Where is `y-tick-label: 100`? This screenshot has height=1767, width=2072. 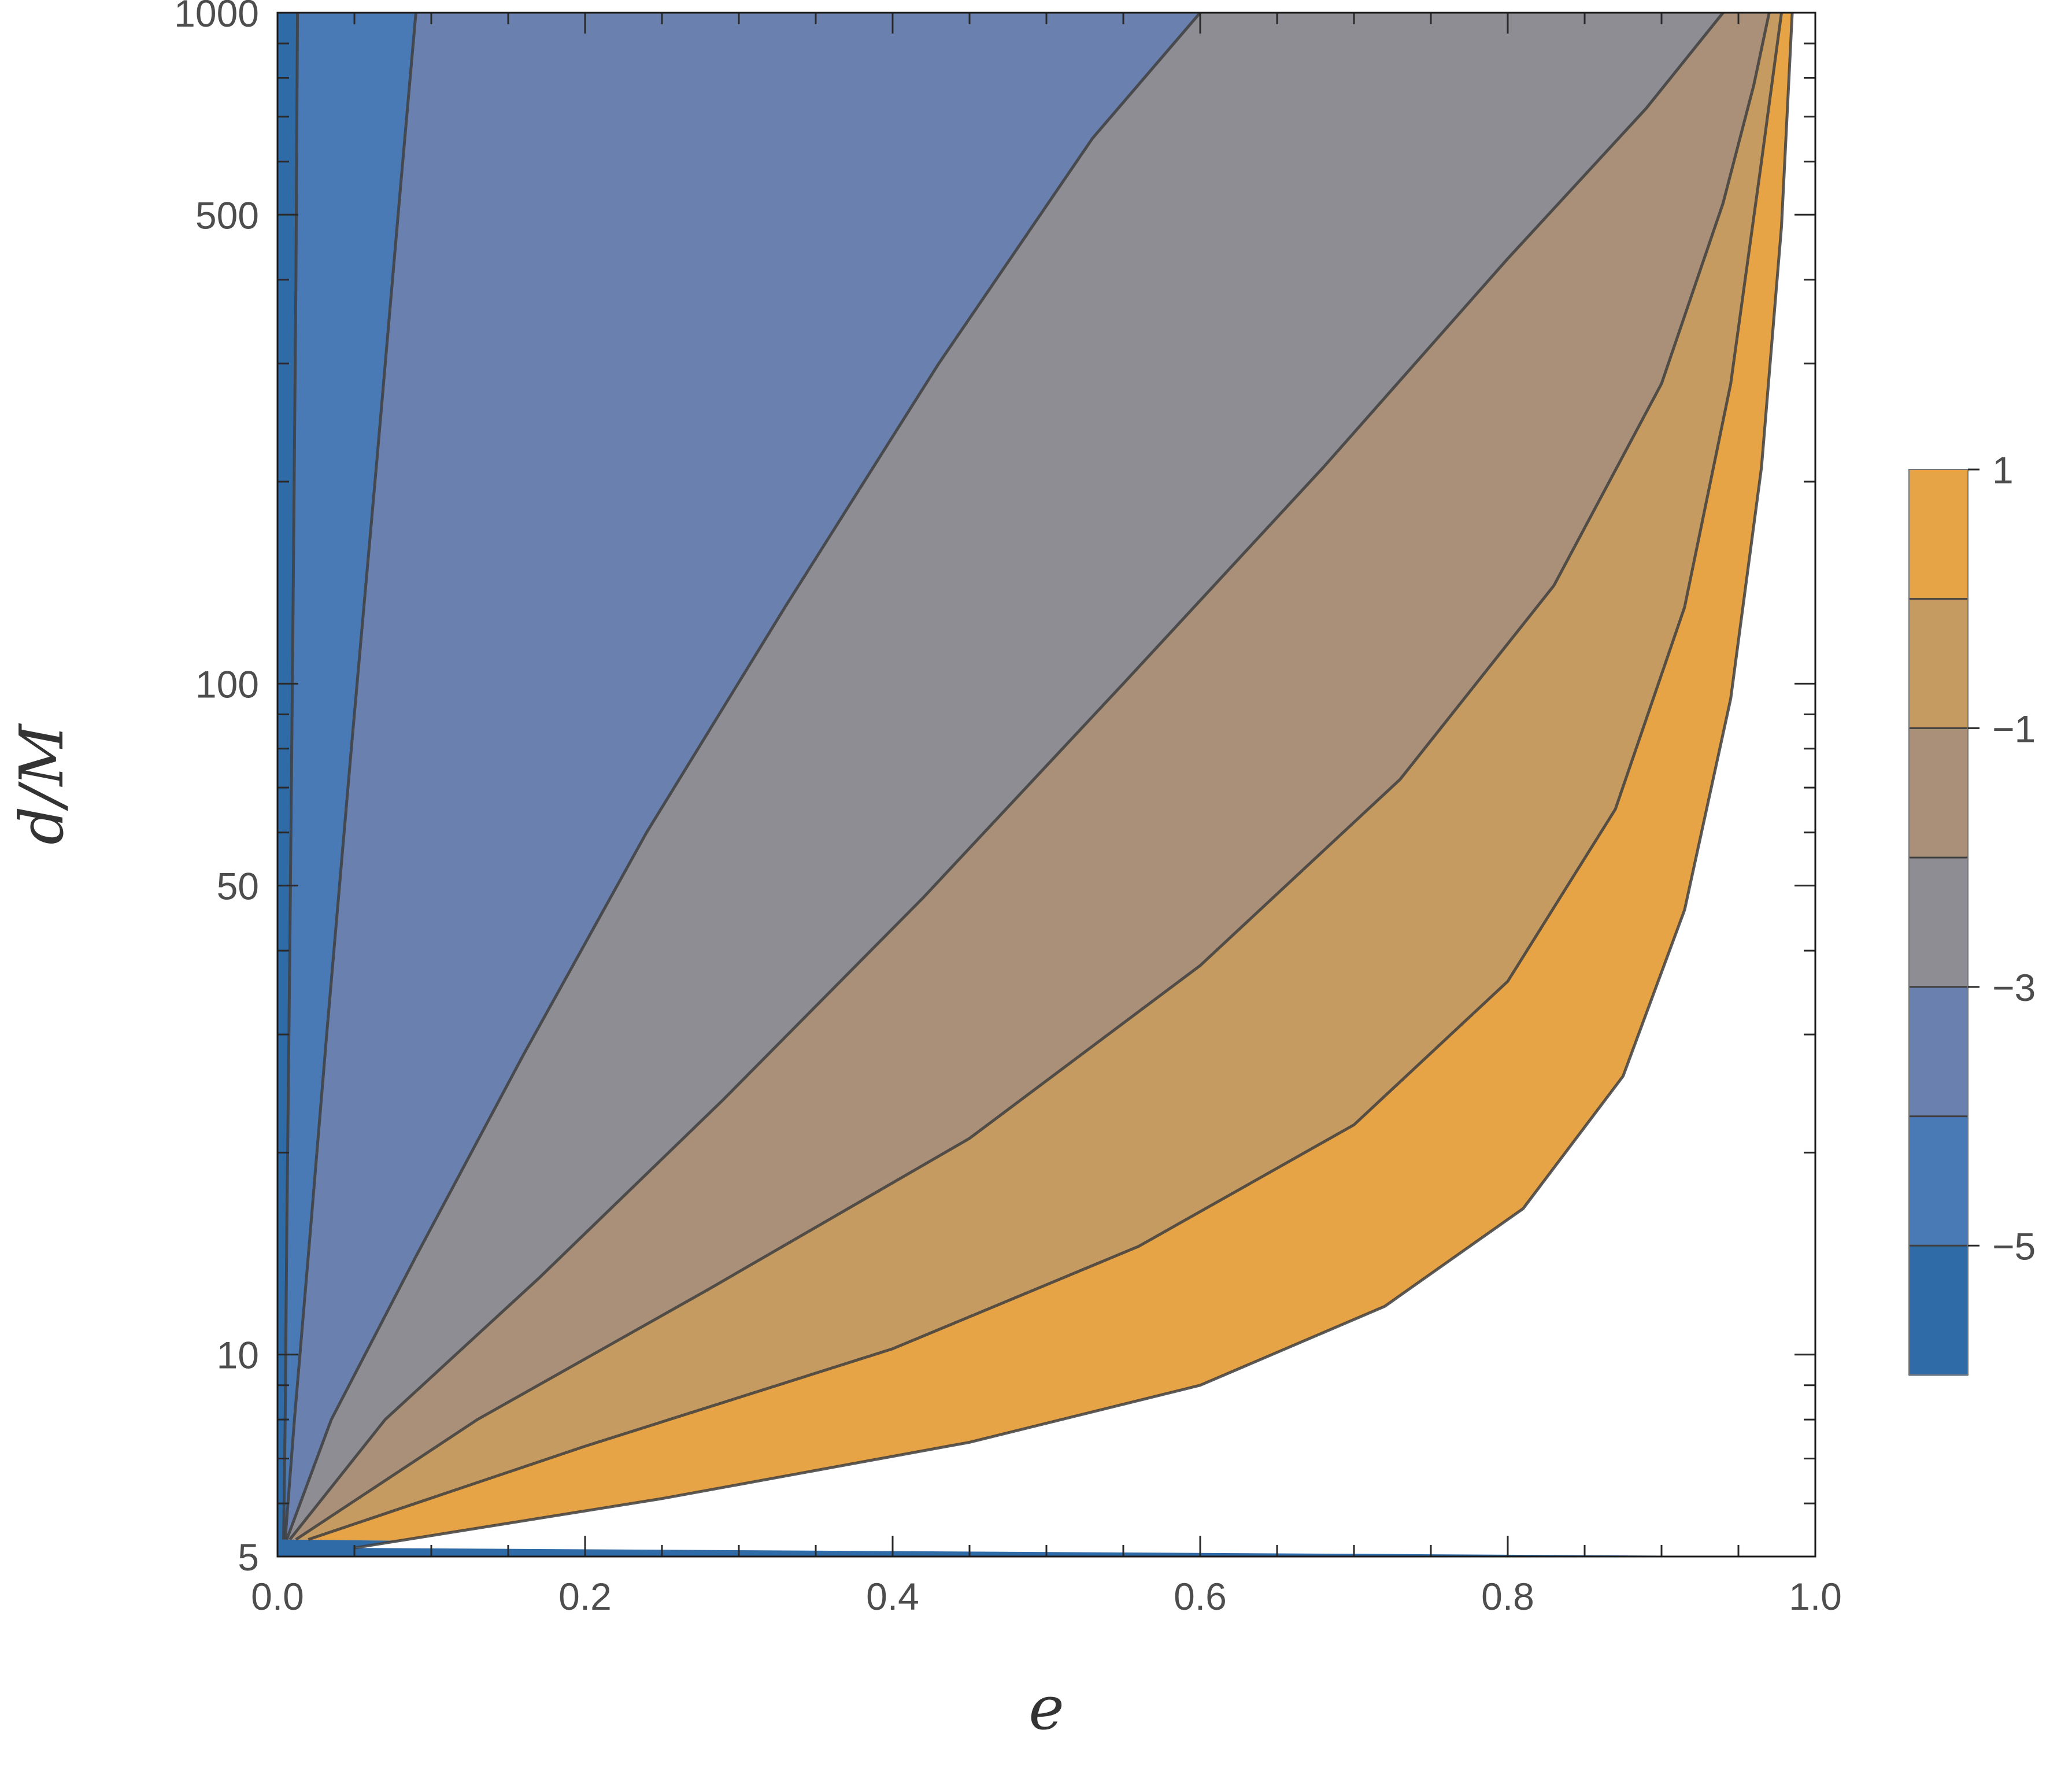
y-tick-label: 100 is located at coordinates (227, 684).